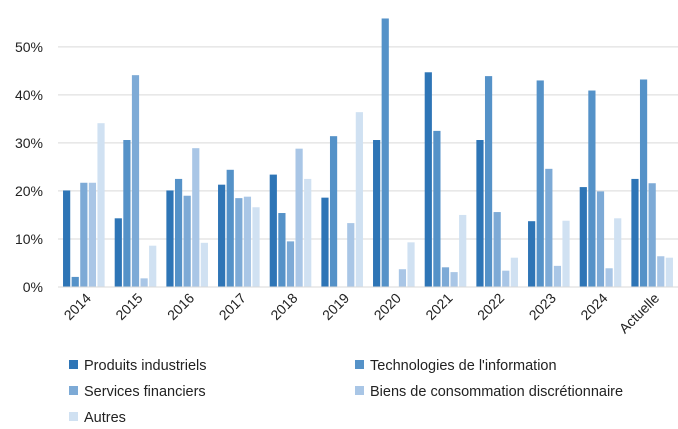 Image resolution: width=678 pixels, height=429 pixels. Describe the element at coordinates (232, 306) in the screenshot. I see `x-tick-label: 2017` at that location.